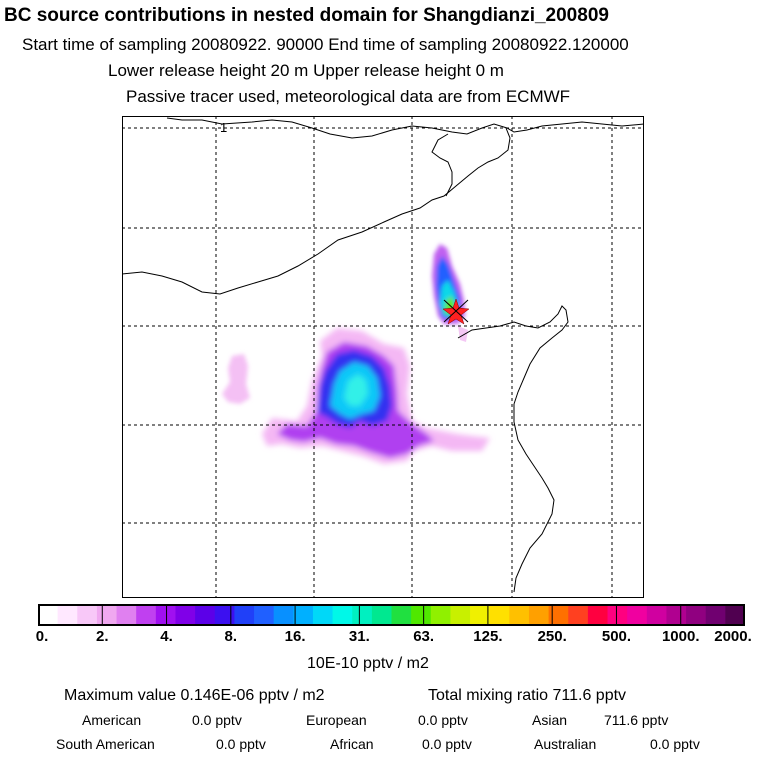 This screenshot has width=768, height=768. Describe the element at coordinates (241, 744) in the screenshot. I see `region-south-american-value: 0.0 pptv` at that location.